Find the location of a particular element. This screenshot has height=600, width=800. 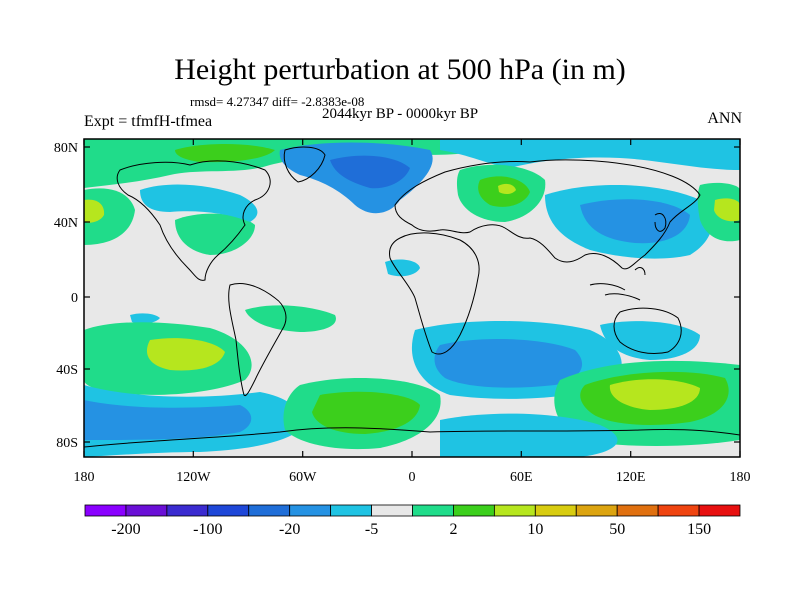

contour-positive-east-pacific-core is located at coordinates (727, 210).